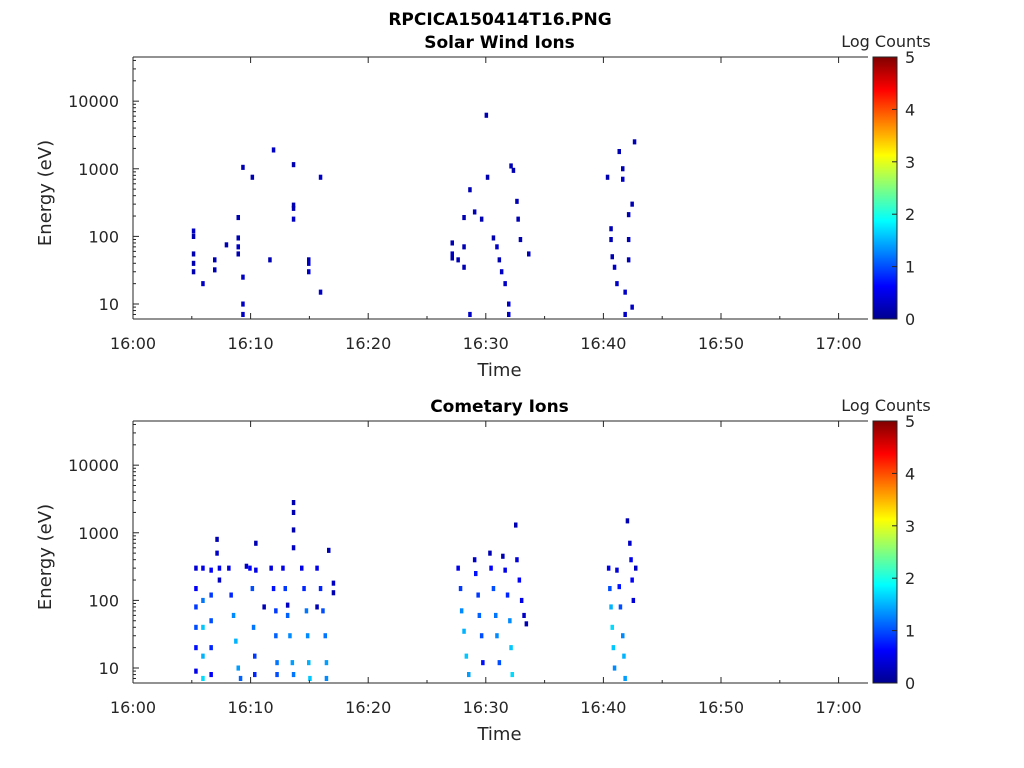  I want to click on y-axis-label: Energy (eV), so click(45, 557).